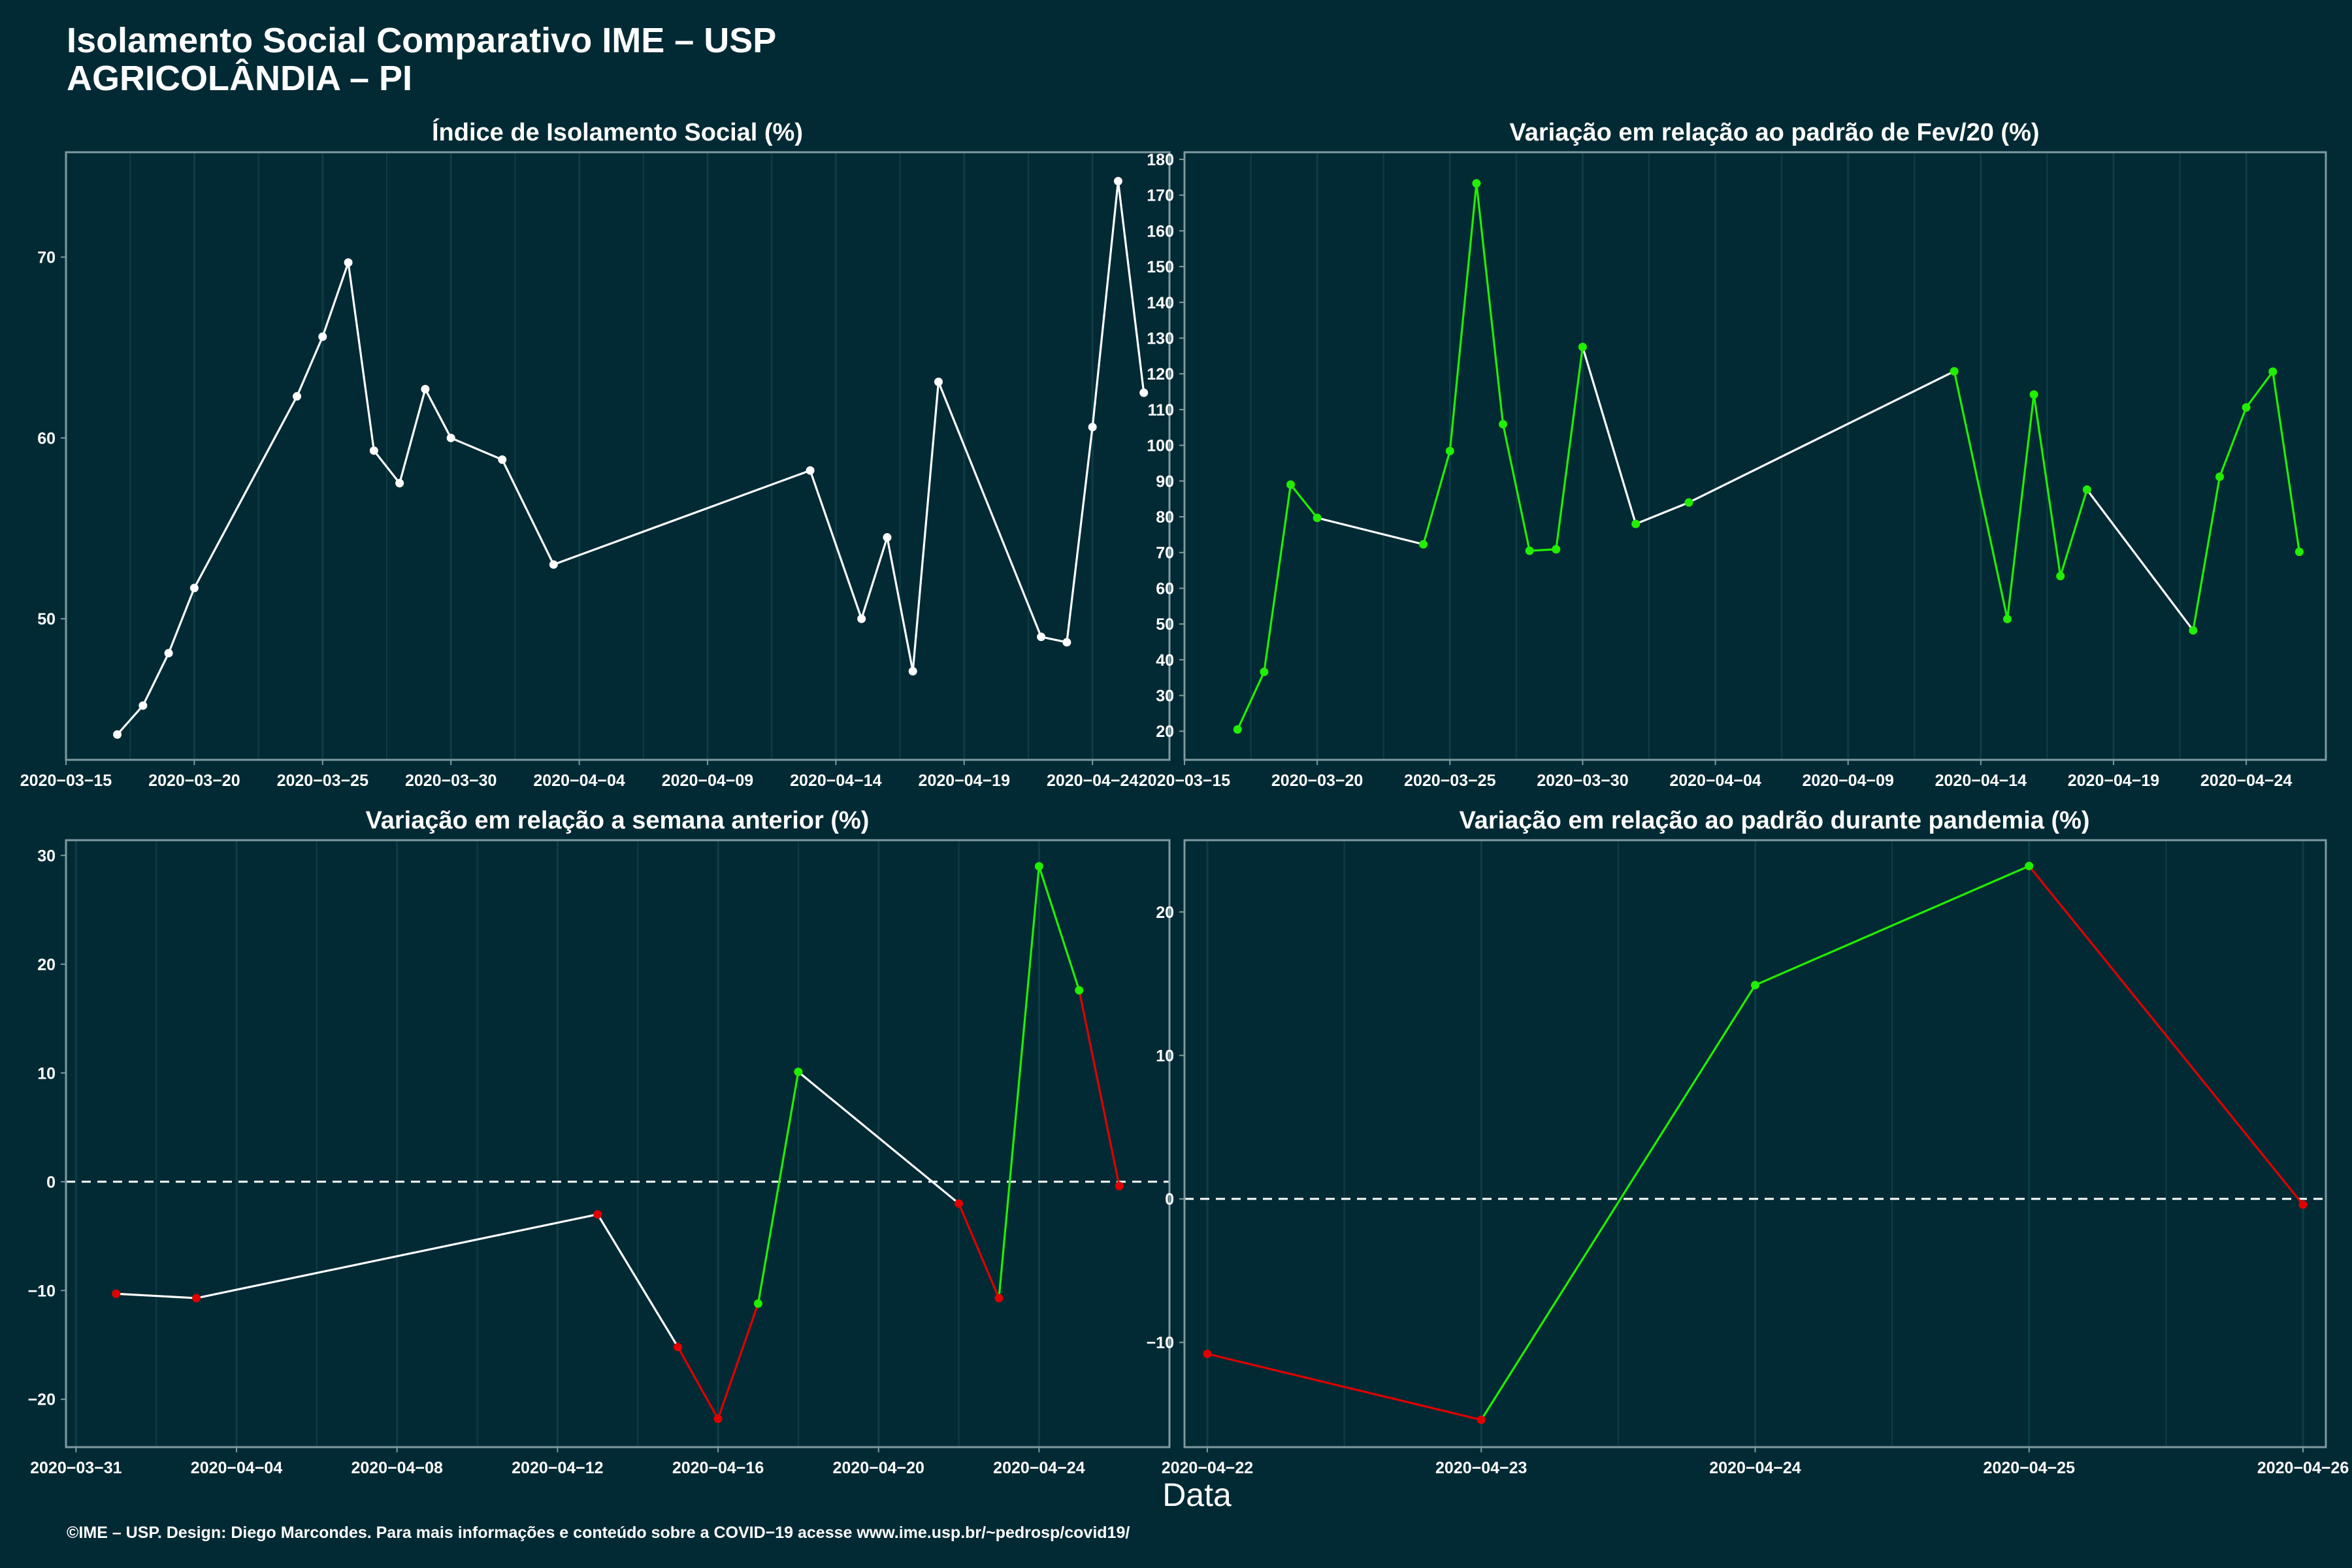  Describe the element at coordinates (2303, 1468) in the screenshot. I see `x-tick-label: 2020−04−26` at that location.